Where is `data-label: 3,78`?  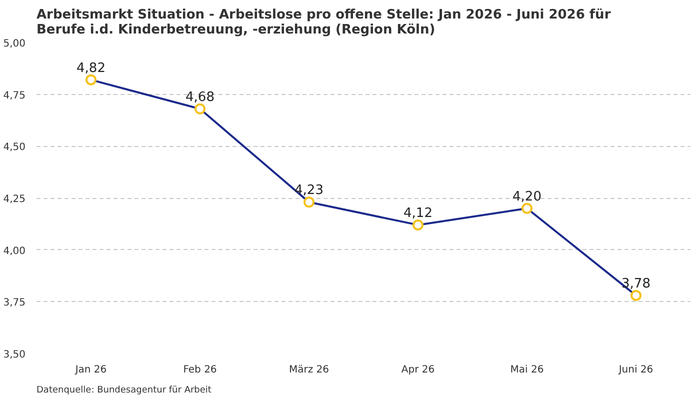 data-label: 3,78 is located at coordinates (636, 284).